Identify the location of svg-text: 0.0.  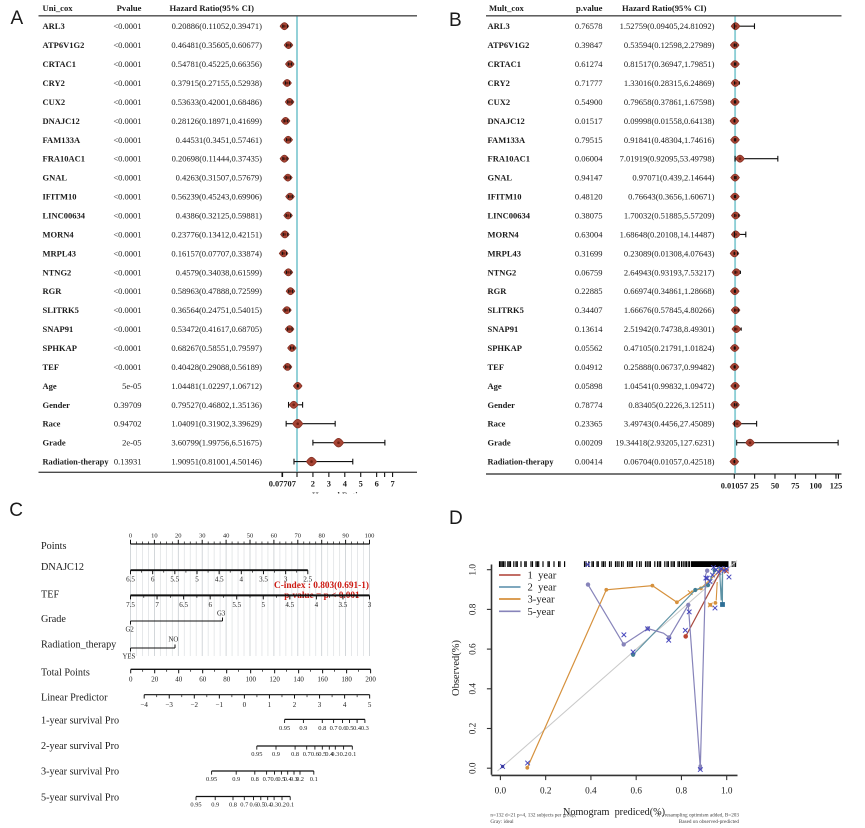
(501, 791).